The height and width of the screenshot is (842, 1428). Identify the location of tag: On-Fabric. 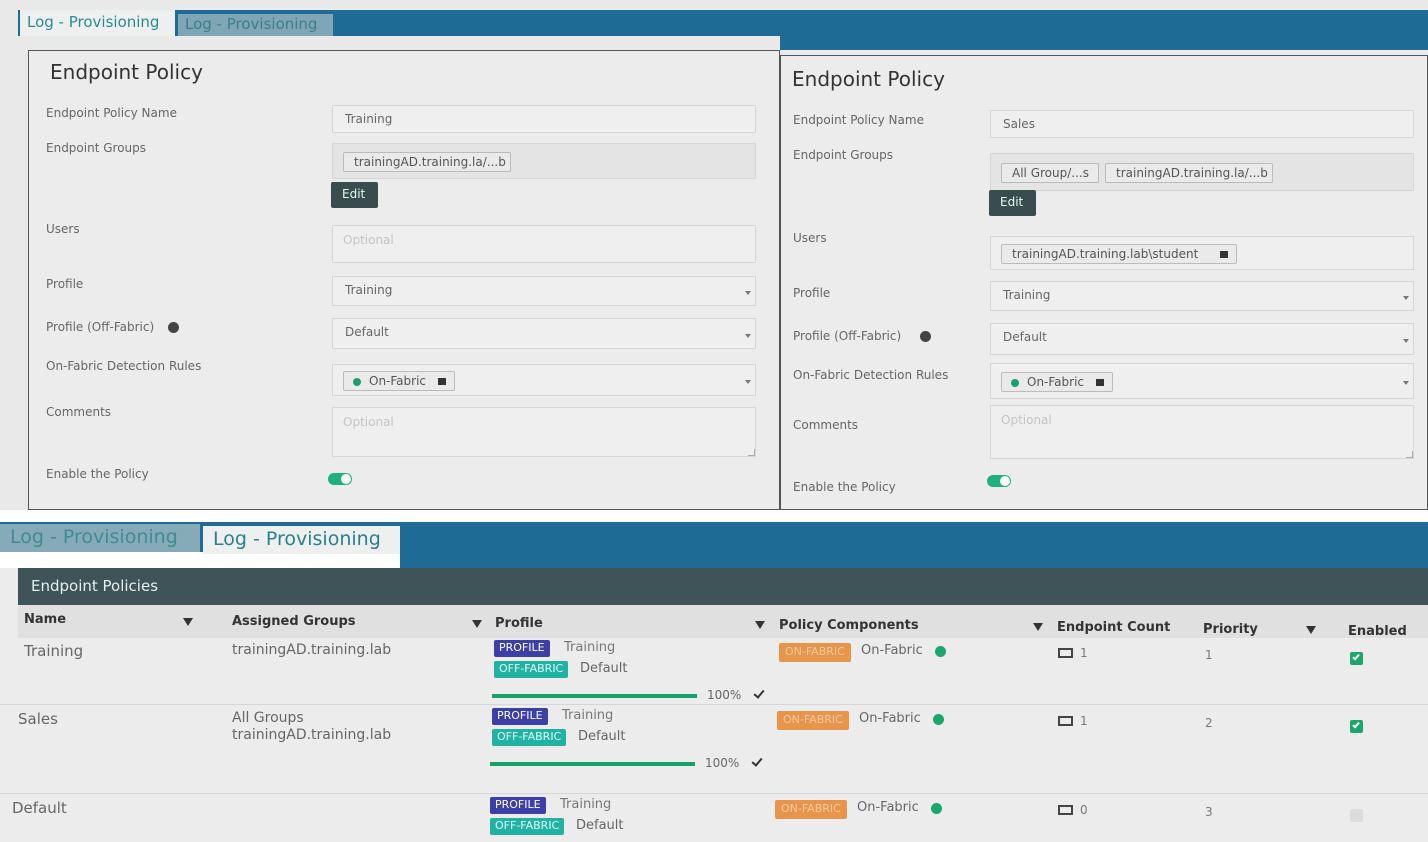
(399, 381).